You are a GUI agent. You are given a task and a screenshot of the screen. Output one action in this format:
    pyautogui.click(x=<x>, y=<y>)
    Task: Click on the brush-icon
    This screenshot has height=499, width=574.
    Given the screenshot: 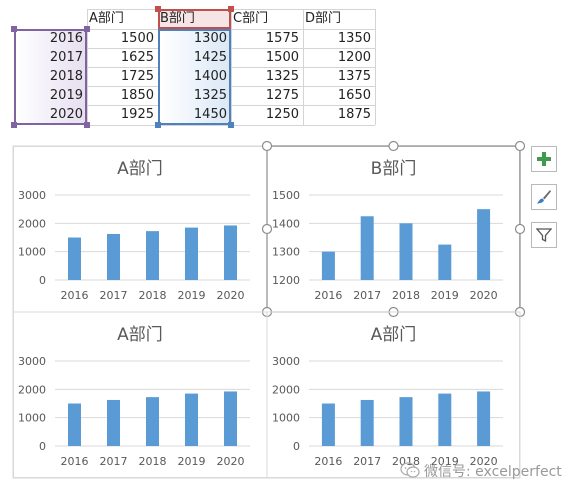 What is the action you would take?
    pyautogui.click(x=544, y=197)
    